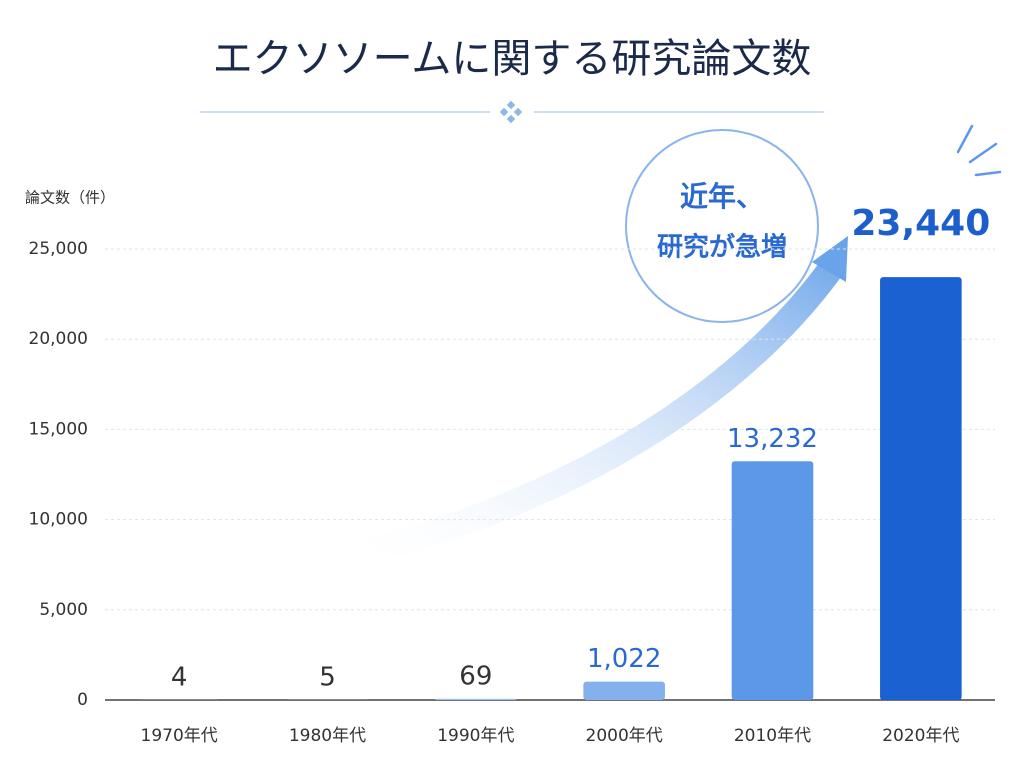  What do you see at coordinates (722, 247) in the screenshot?
I see `callout-text: 研究が急増` at bounding box center [722, 247].